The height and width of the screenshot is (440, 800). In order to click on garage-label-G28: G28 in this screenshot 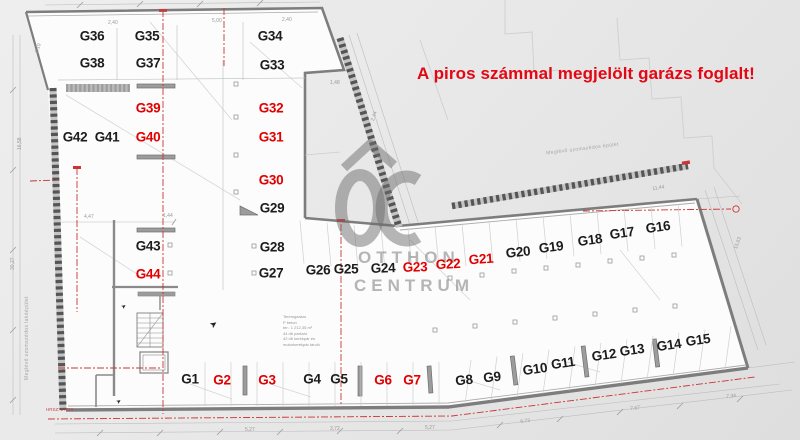, I will do `click(272, 247)`.